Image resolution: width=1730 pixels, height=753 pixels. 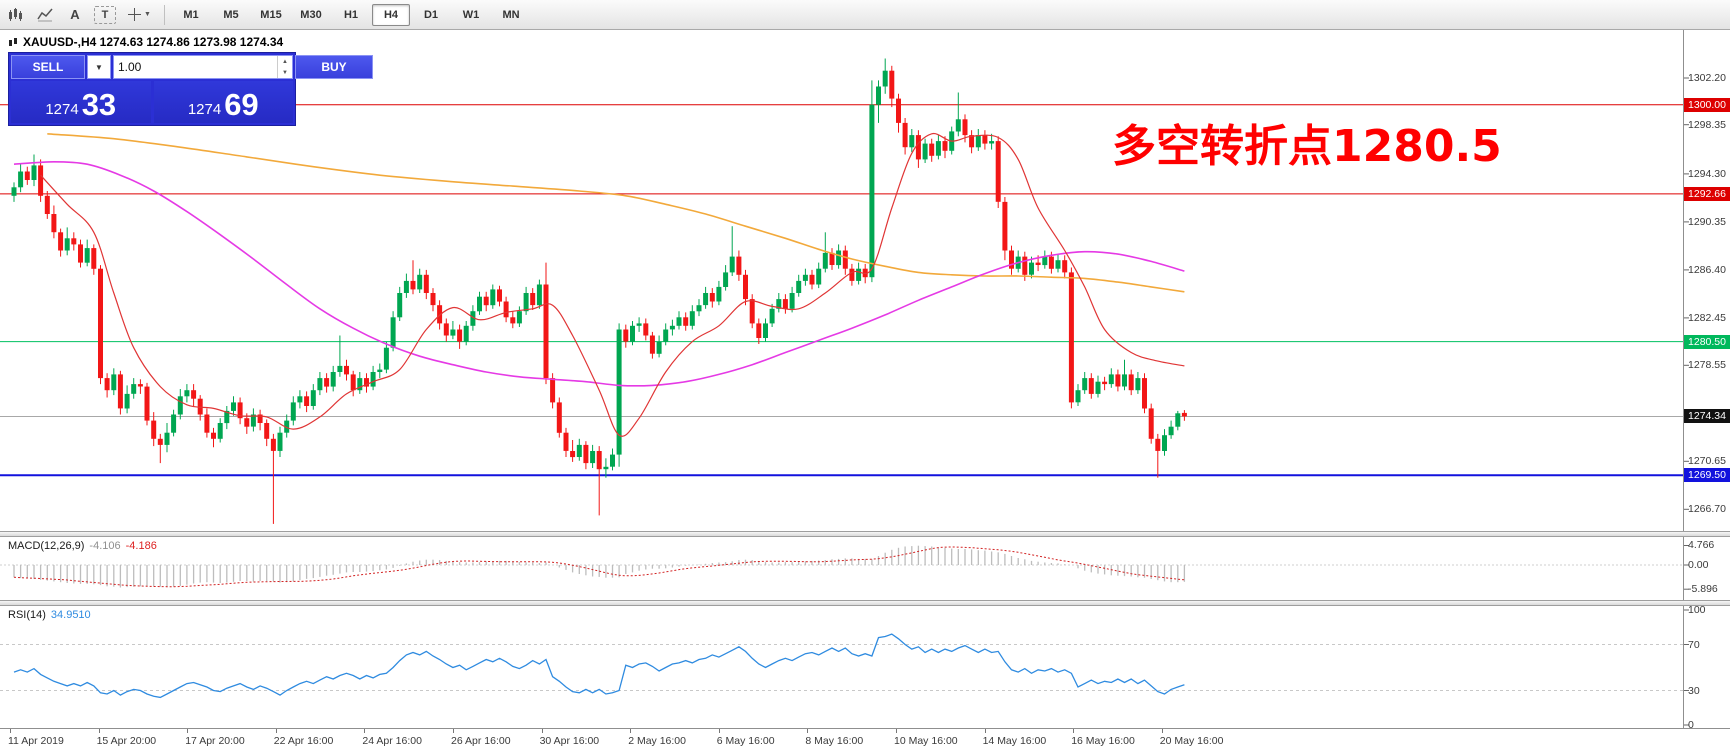 What do you see at coordinates (865, 568) in the screenshot?
I see `macd-panel` at bounding box center [865, 568].